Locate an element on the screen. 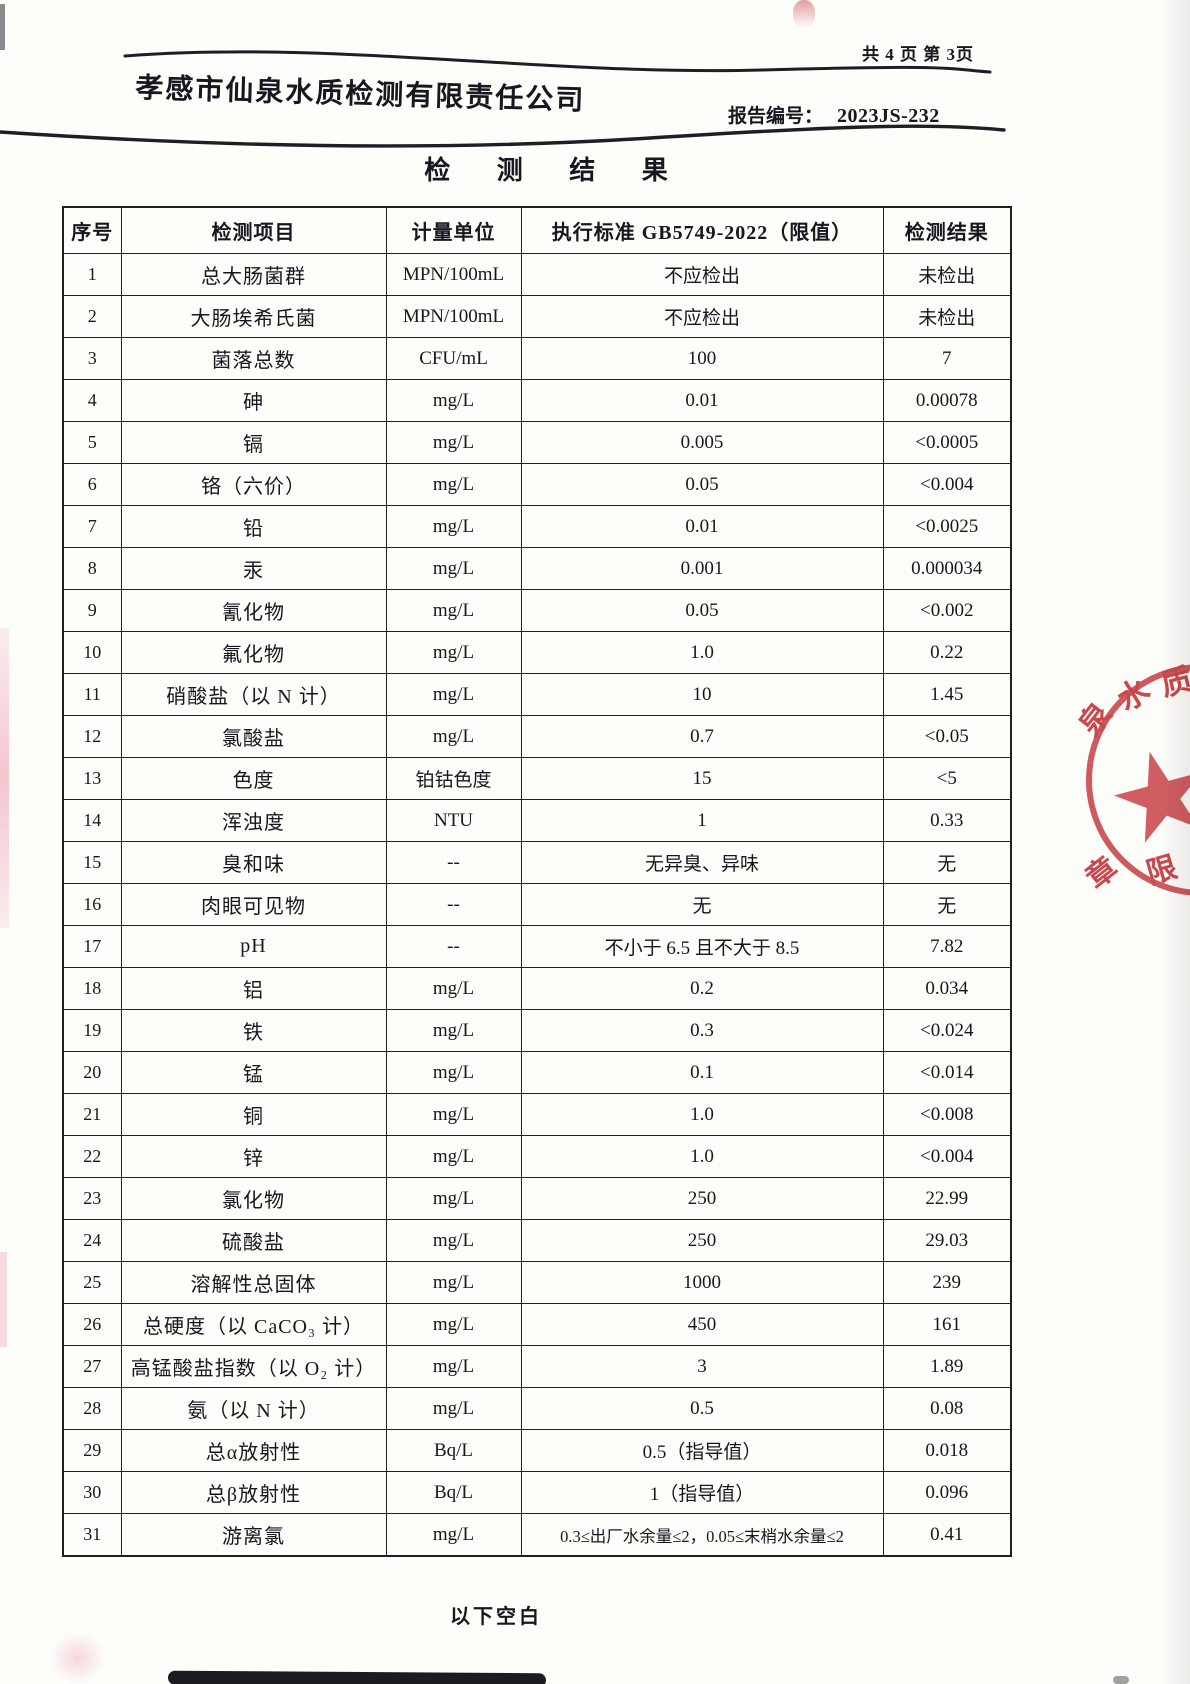  seal-arc-text: 泉水质检 is located at coordinates (1131, 701).